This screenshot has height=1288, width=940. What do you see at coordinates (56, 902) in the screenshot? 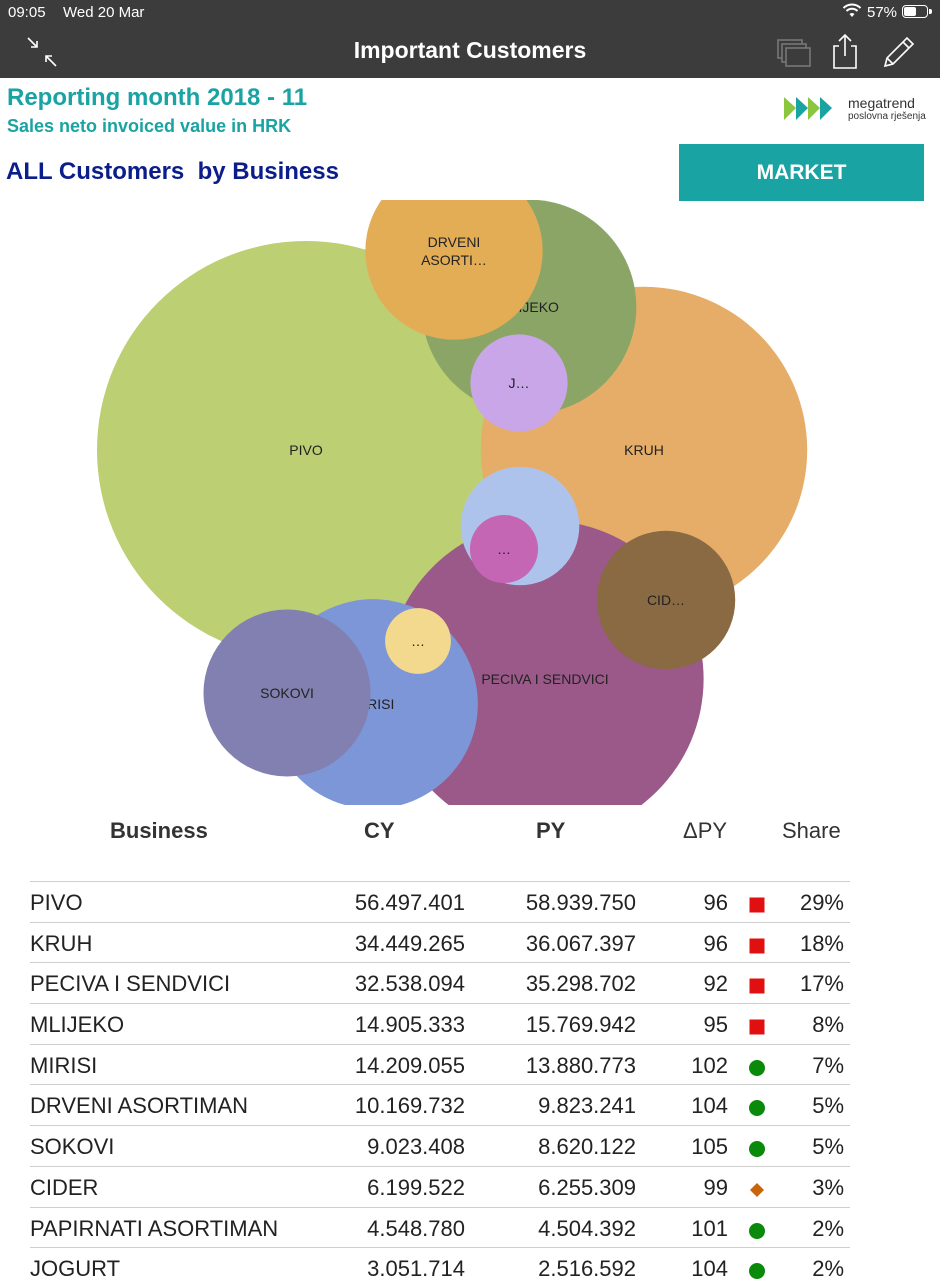
I see `business-name-cell: PIVO` at bounding box center [56, 902].